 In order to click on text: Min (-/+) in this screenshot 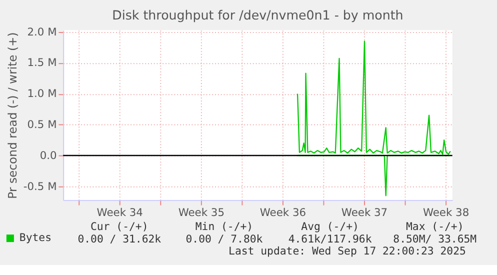, I will do `click(224, 227)`.